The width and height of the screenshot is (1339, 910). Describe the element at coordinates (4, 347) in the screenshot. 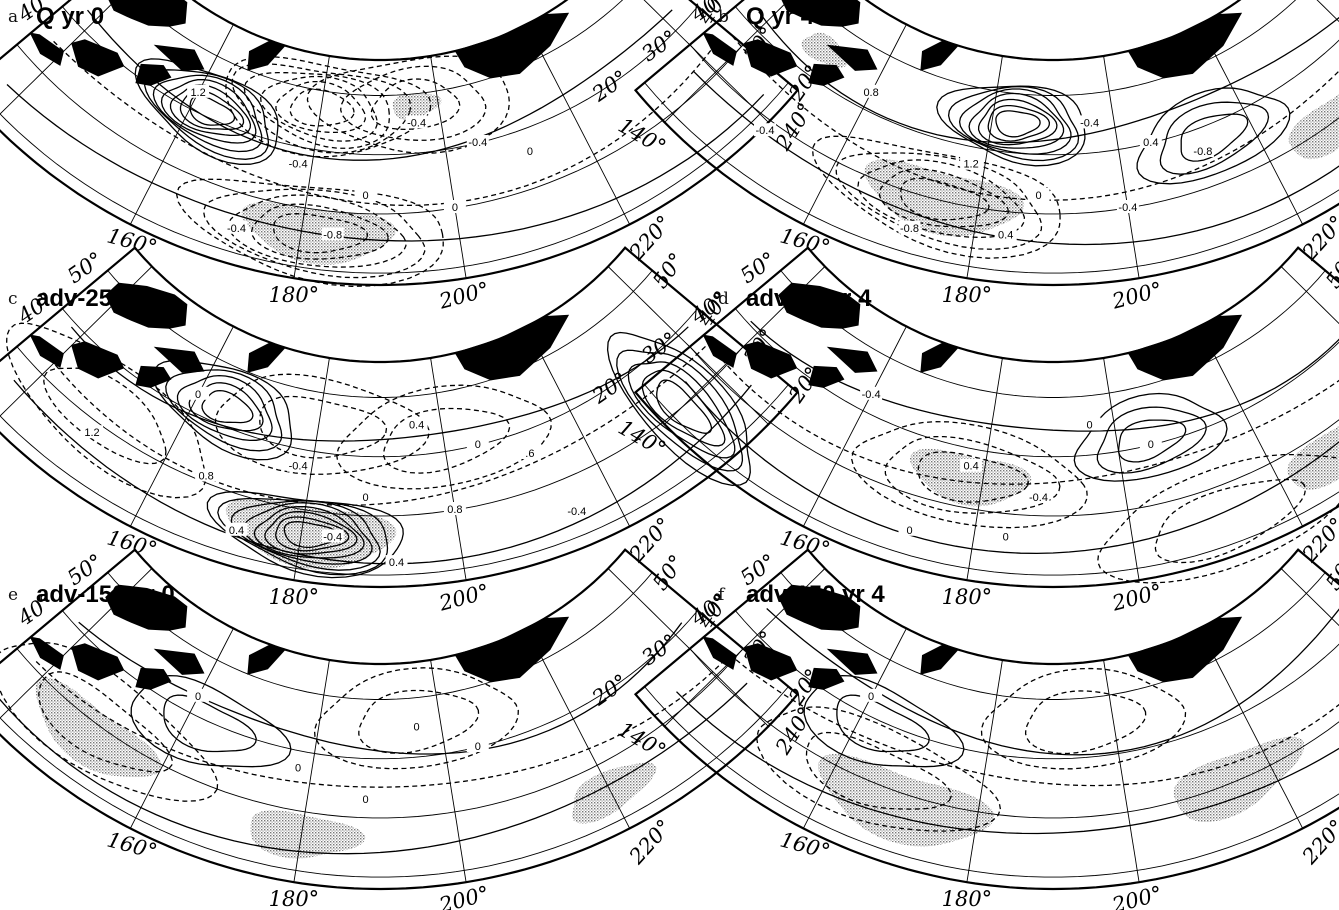

I see `lat-label-left: 30°` at that location.